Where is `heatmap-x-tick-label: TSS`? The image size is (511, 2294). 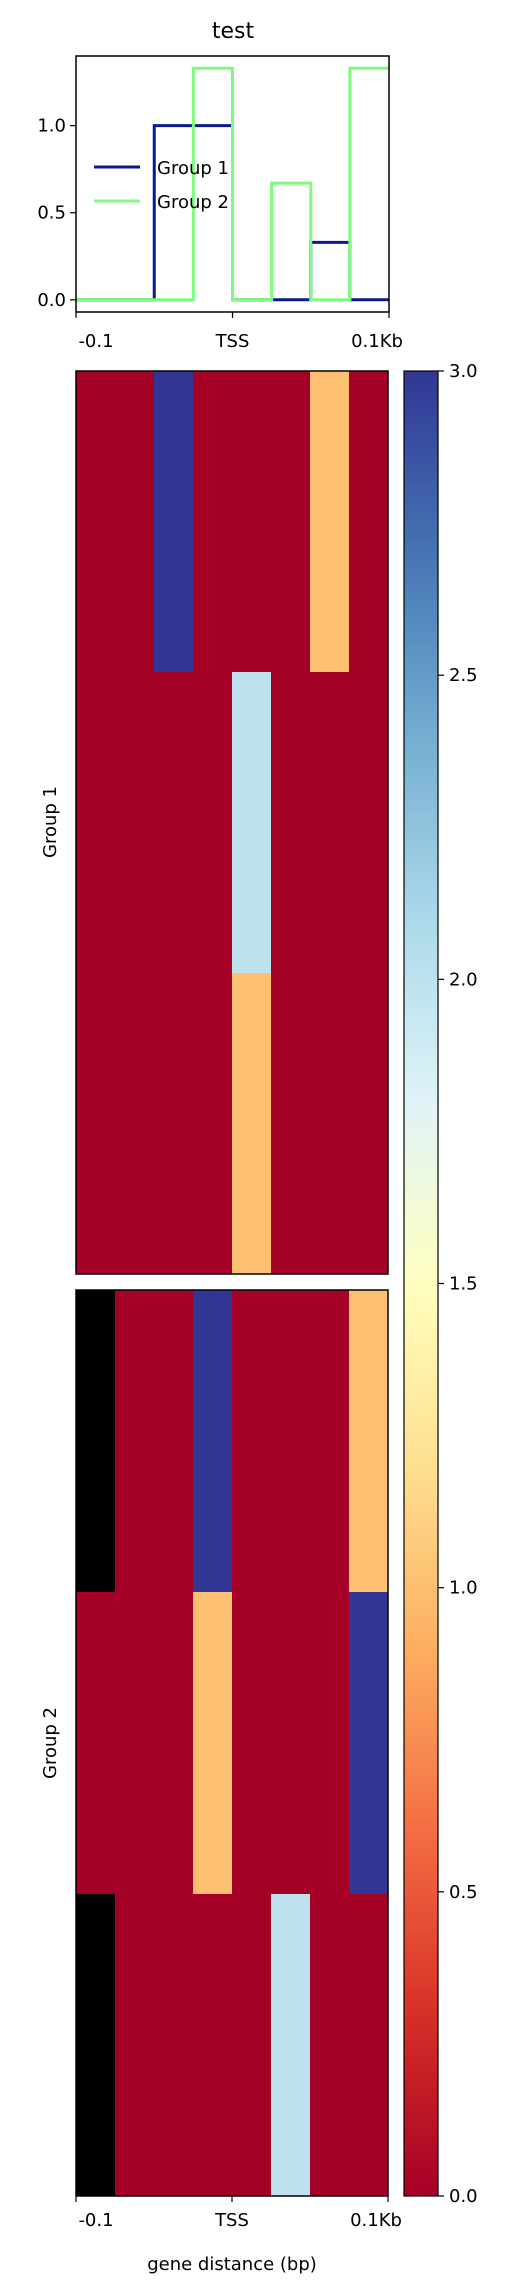
heatmap-x-tick-label: TSS is located at coordinates (231, 2220).